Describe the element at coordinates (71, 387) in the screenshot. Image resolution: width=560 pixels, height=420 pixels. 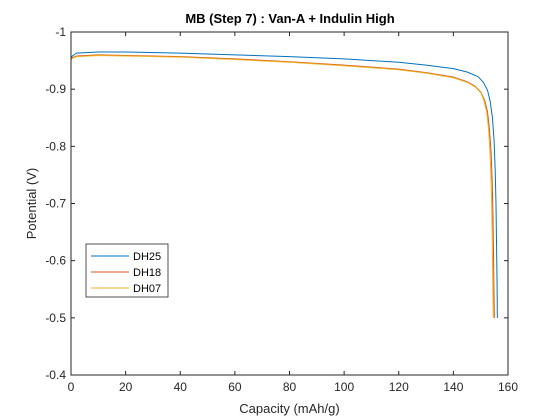
I see `x-tick-label: 0` at that location.